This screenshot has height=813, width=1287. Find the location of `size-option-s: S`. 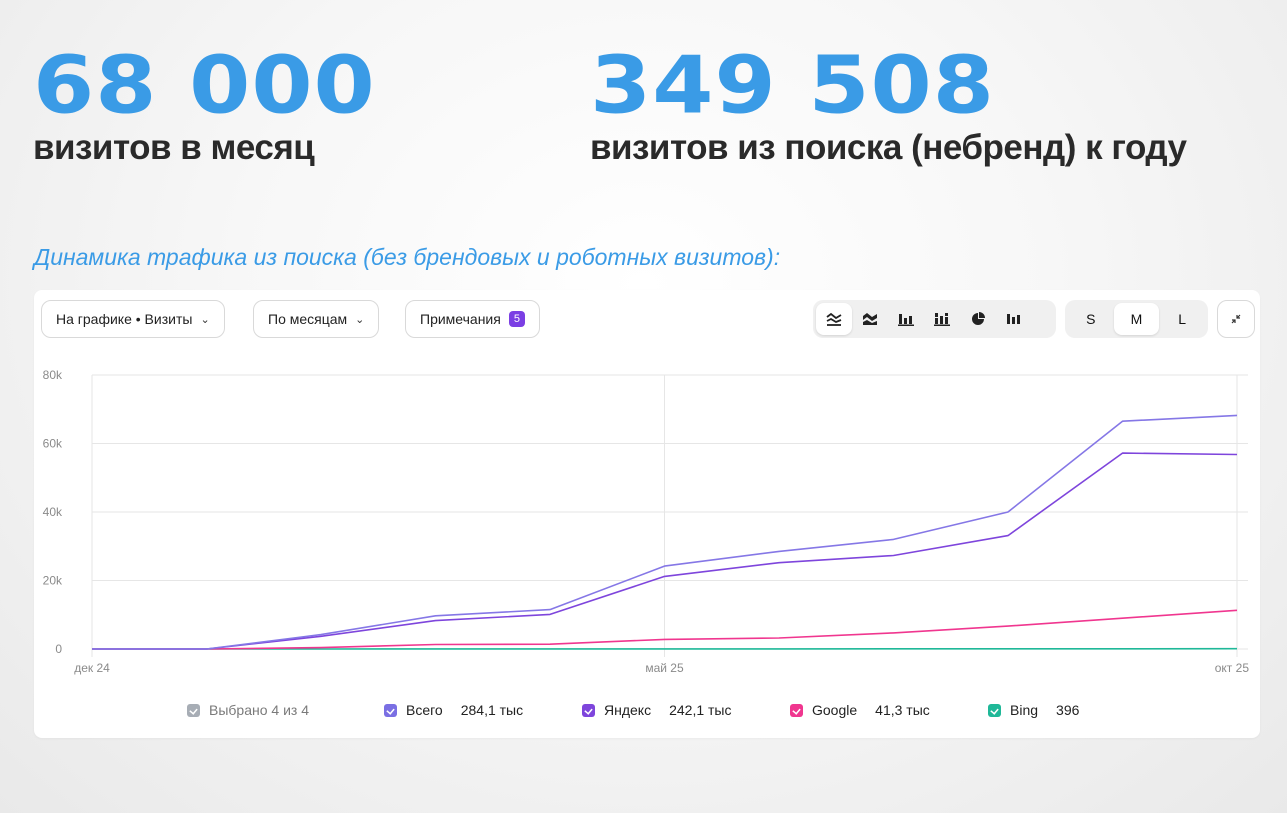

size-option-s: S is located at coordinates (1091, 319).